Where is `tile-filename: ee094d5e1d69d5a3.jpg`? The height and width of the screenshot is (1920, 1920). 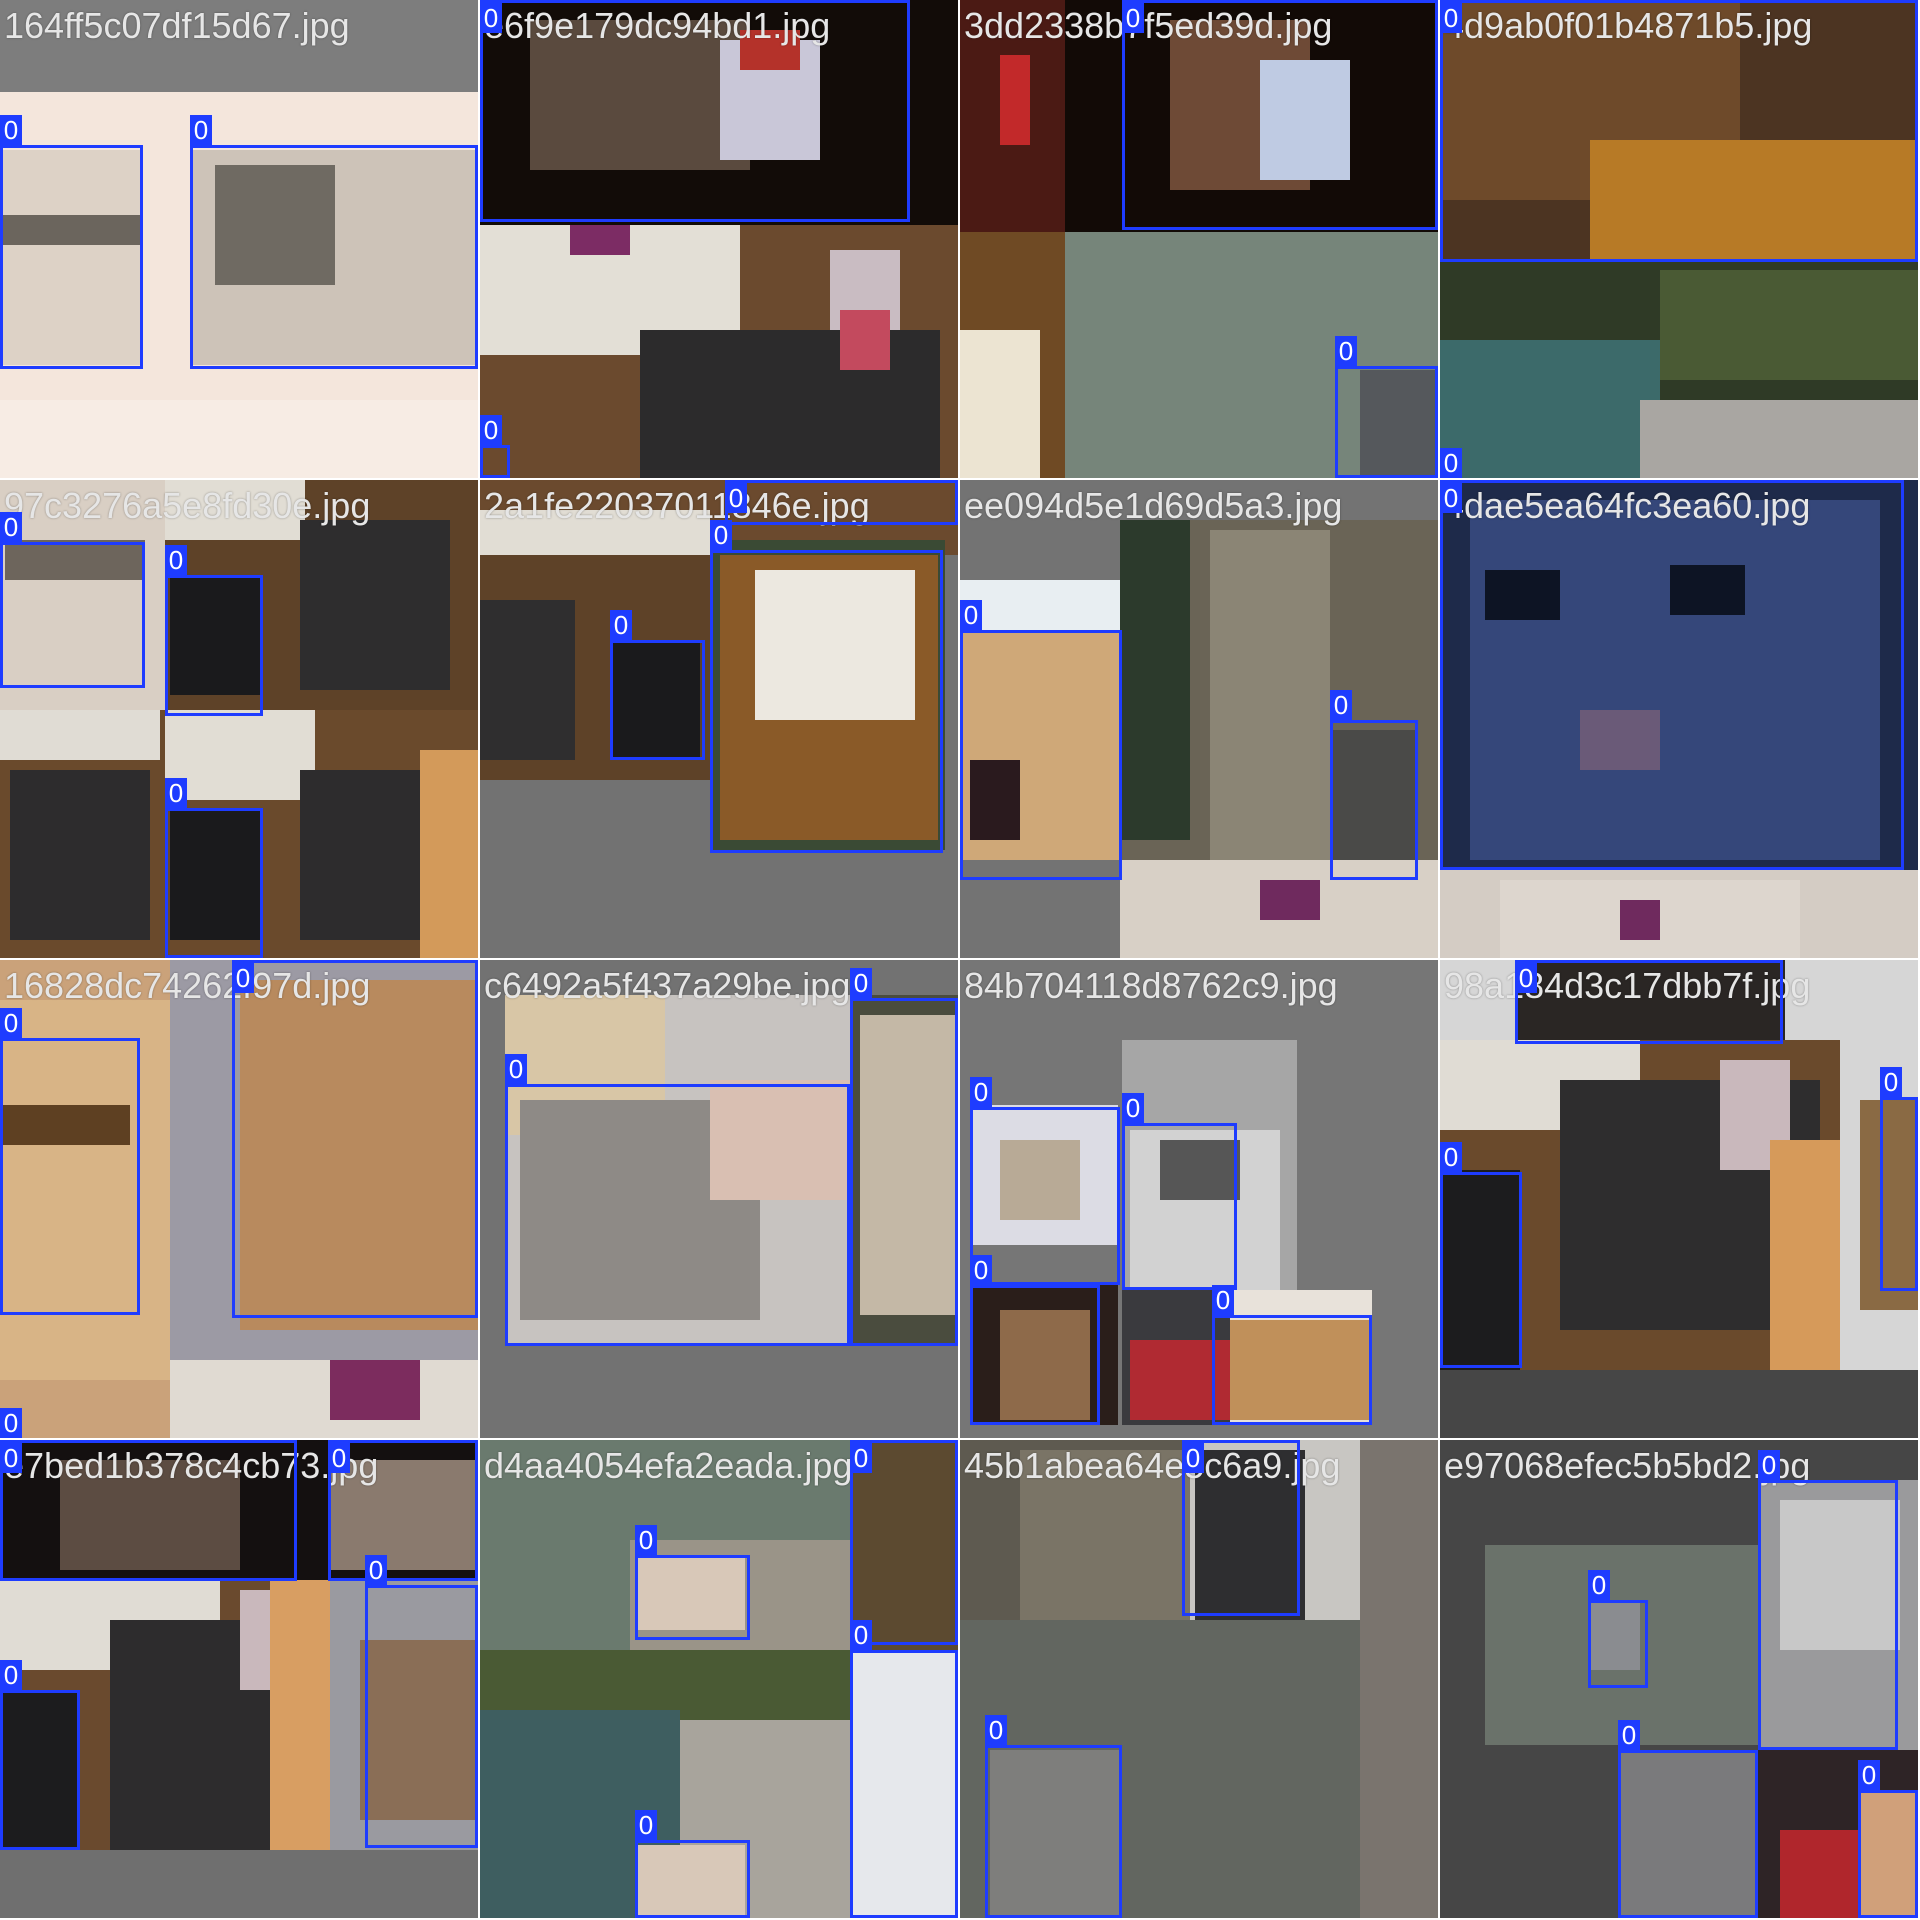 tile-filename: ee094d5e1d69d5a3.jpg is located at coordinates (1153, 505).